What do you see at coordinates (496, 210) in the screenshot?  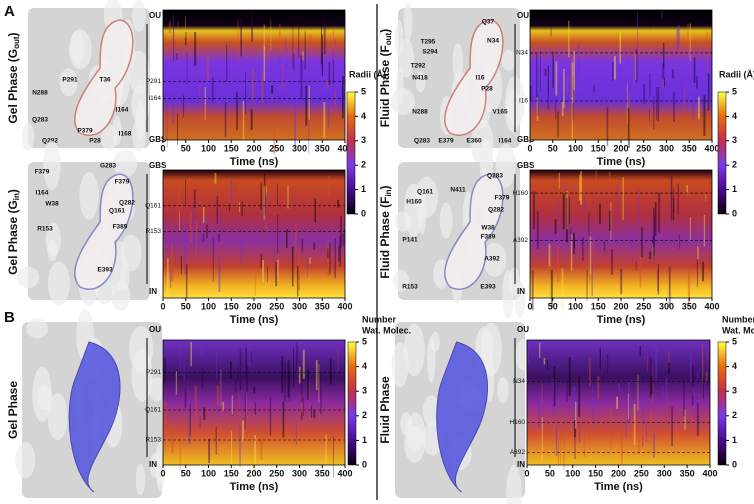 I see `residue-label: Q282` at bounding box center [496, 210].